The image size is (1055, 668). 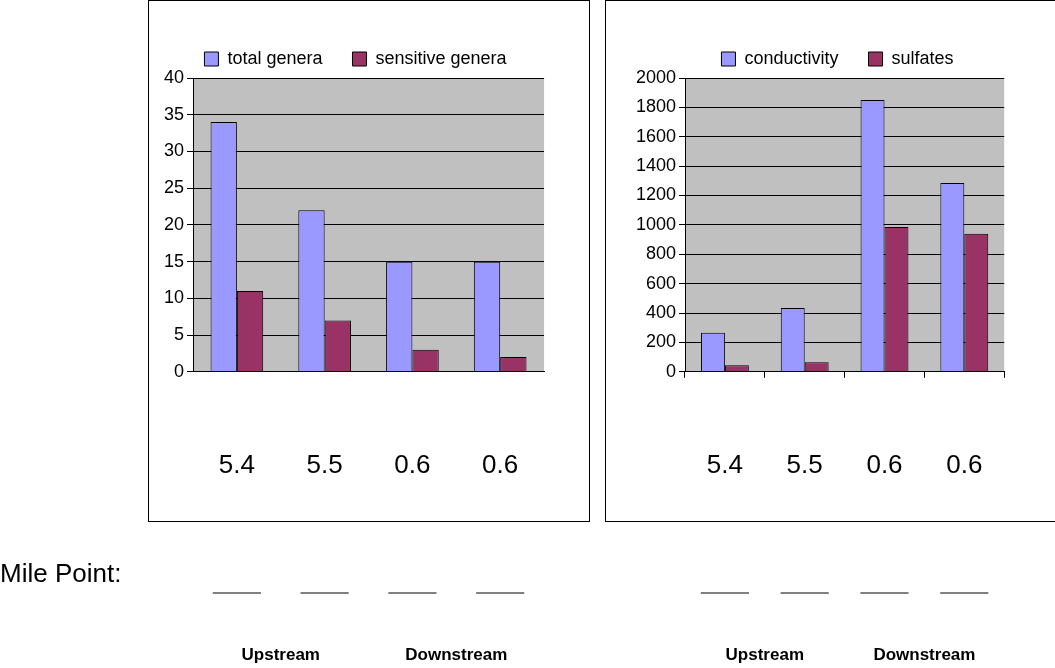 What do you see at coordinates (660, 341) in the screenshot?
I see `y-tick-label: 200` at bounding box center [660, 341].